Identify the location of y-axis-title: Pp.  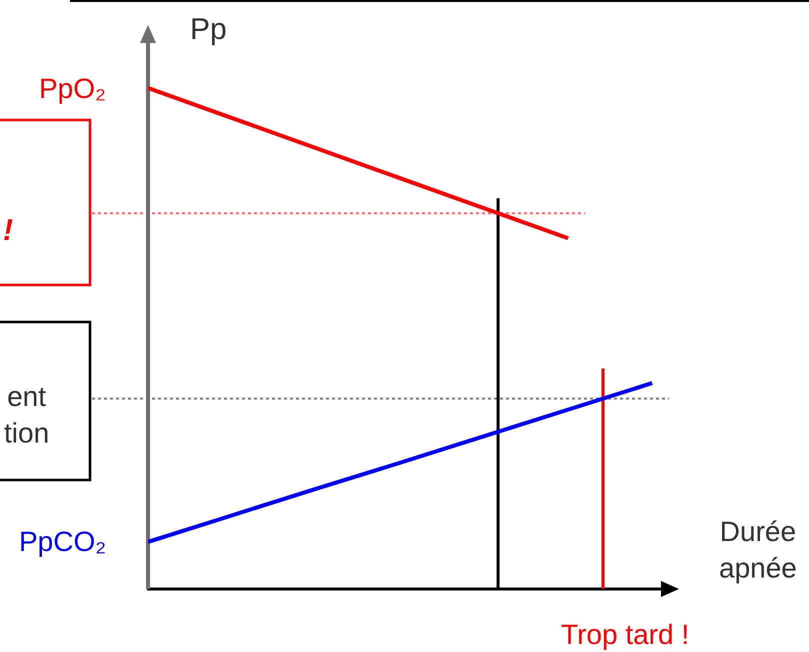
(208, 29).